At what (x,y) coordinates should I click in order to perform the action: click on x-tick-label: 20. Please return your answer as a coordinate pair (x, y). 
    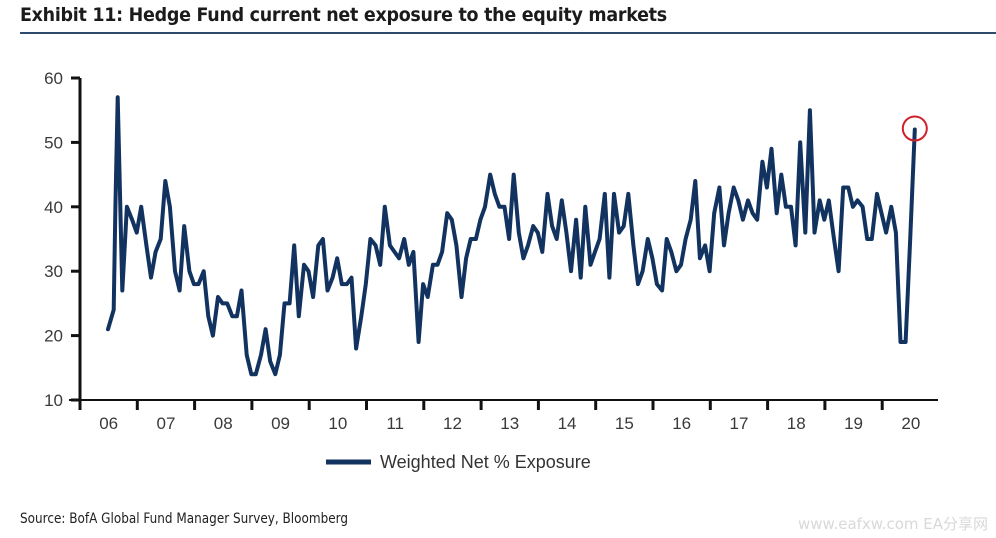
    Looking at the image, I should click on (910, 423).